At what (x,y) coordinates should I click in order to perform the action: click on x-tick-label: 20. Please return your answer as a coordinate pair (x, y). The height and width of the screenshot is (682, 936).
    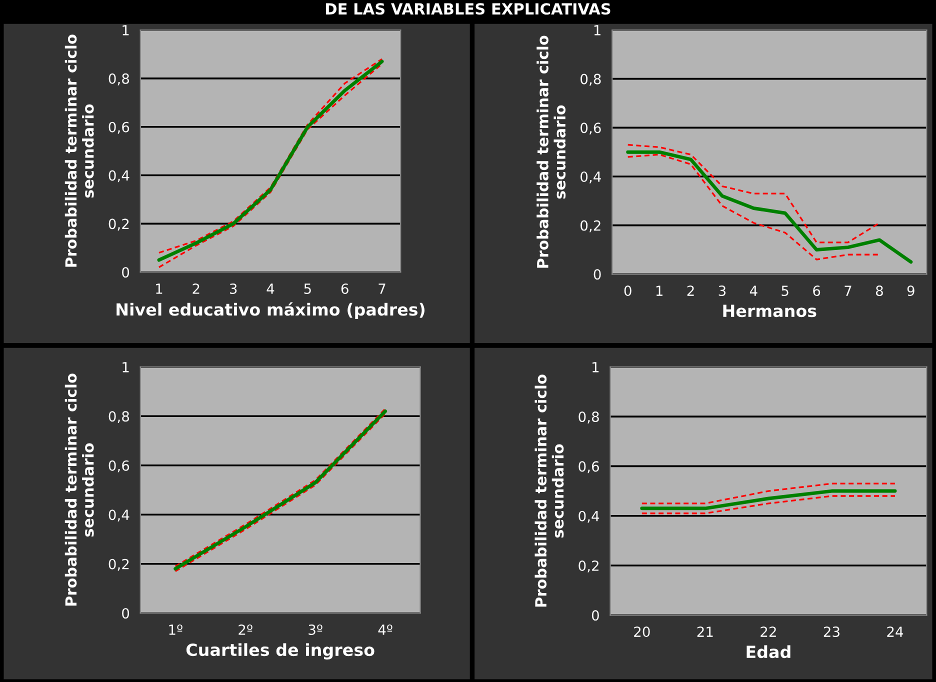
    Looking at the image, I should click on (642, 632).